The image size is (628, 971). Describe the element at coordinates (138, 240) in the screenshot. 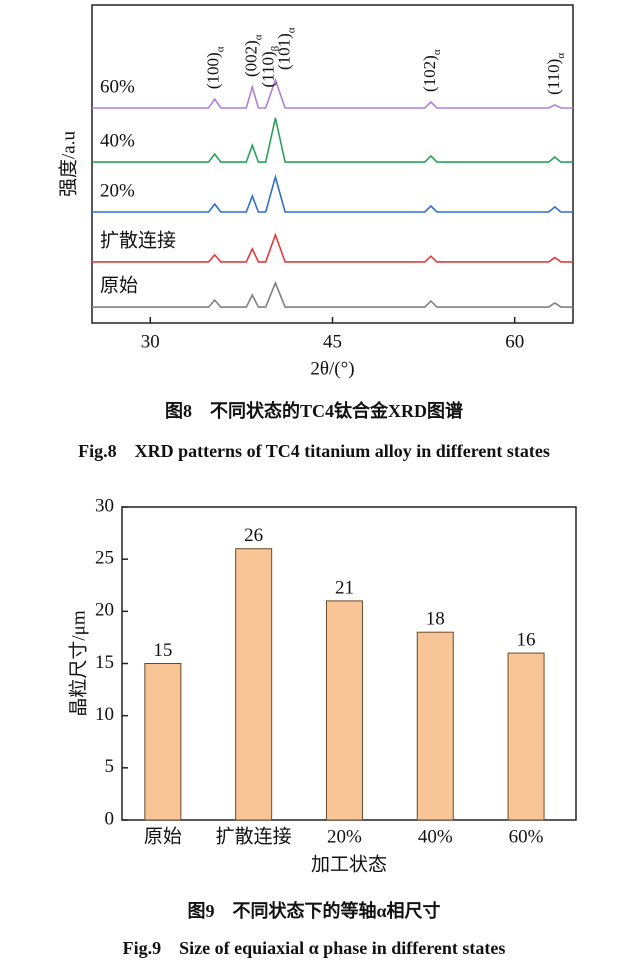

I see `series-label: 扩散连接` at that location.